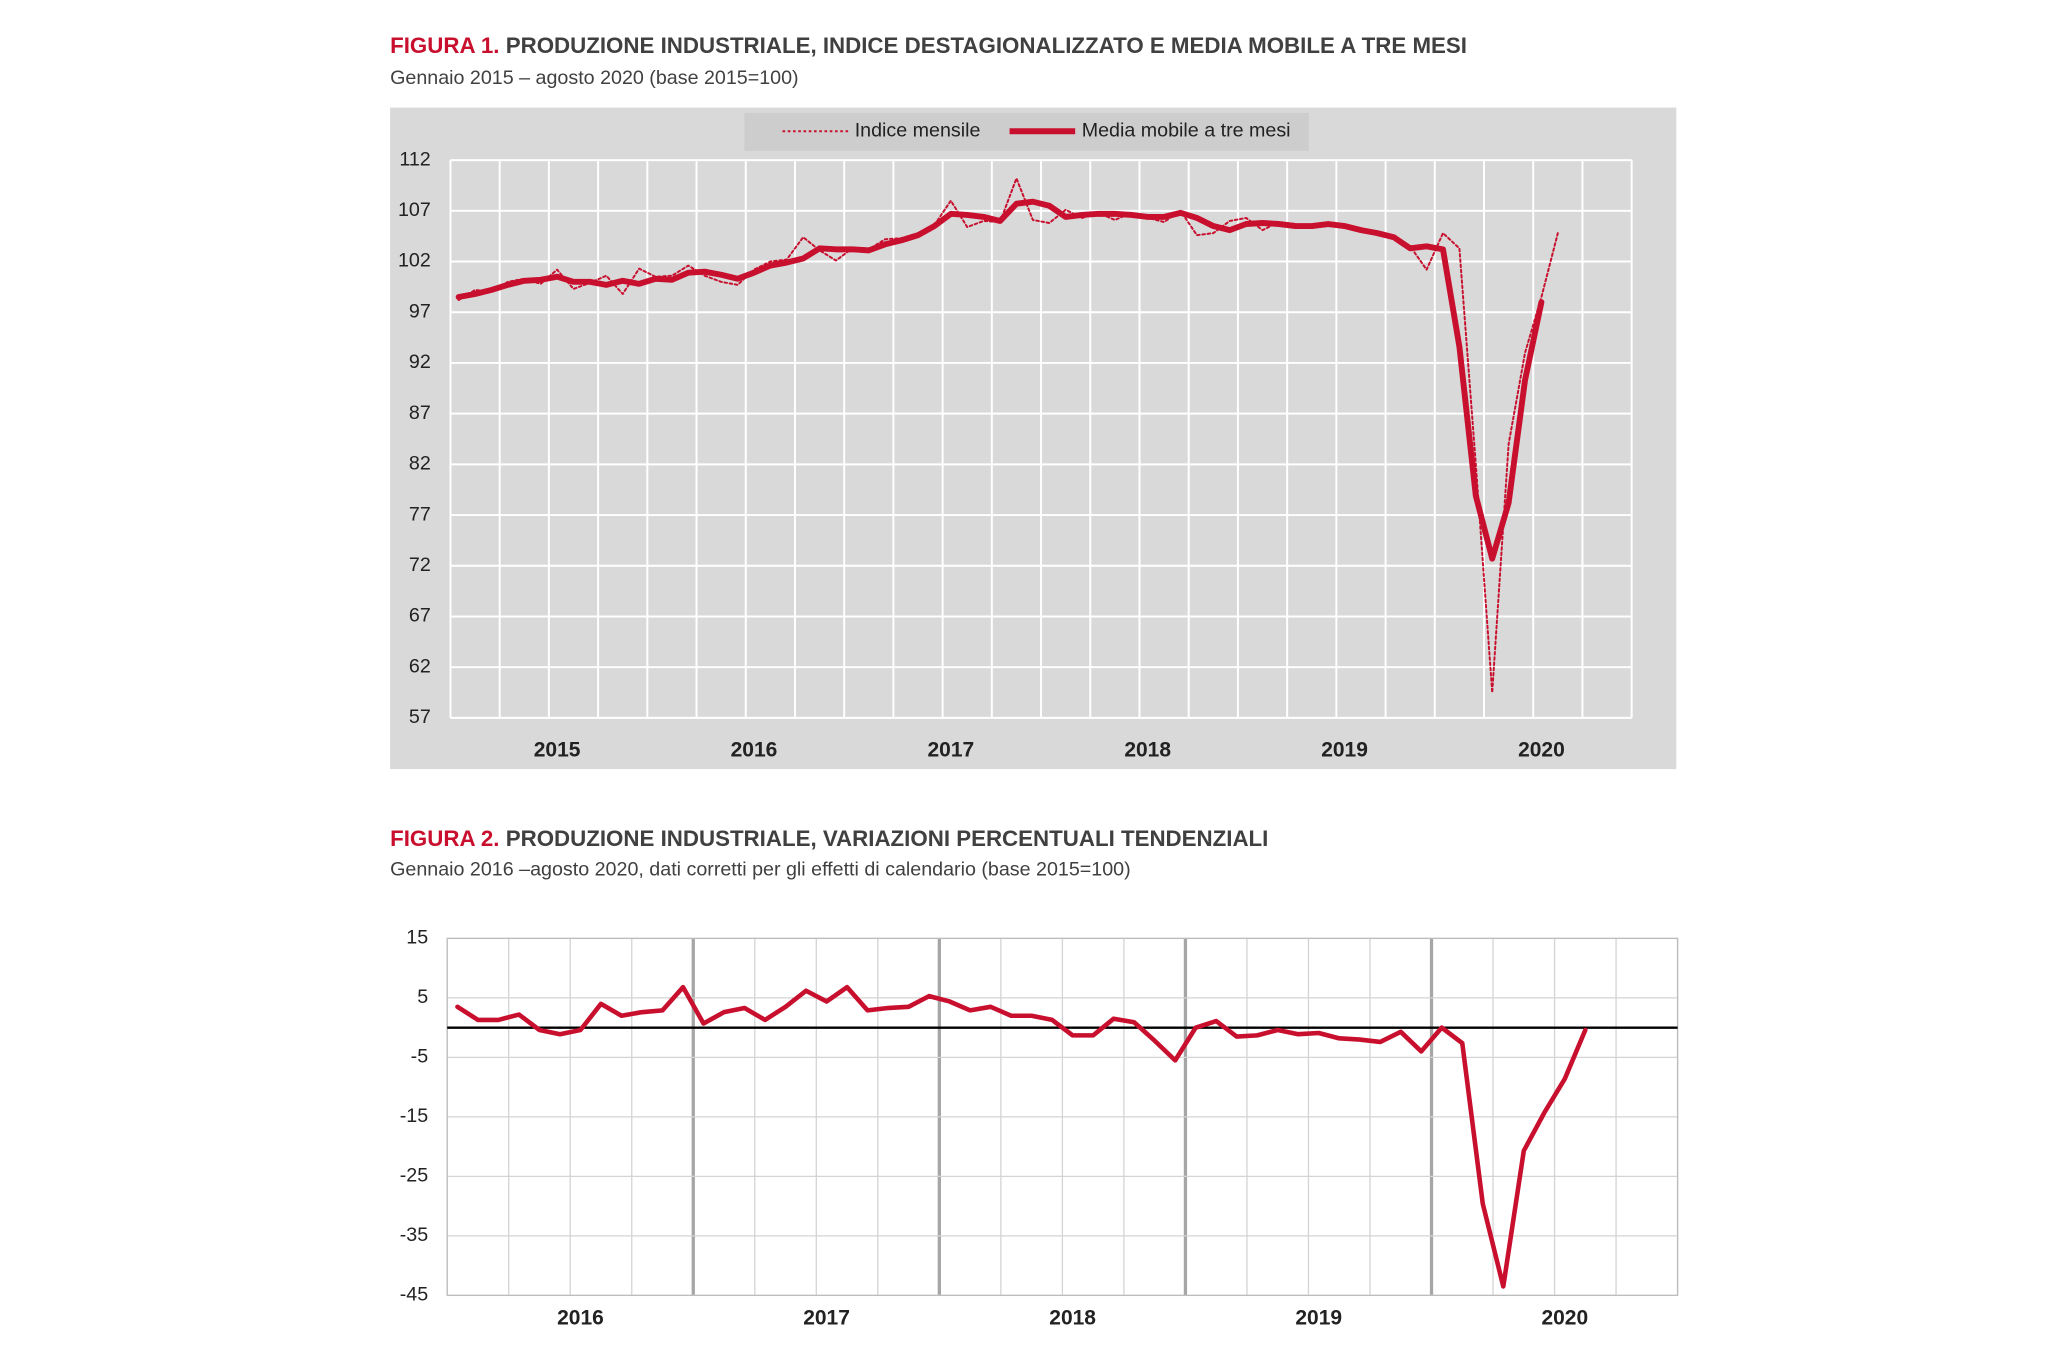 Image resolution: width=2048 pixels, height=1361 pixels. I want to click on y-tick-label: 72, so click(420, 565).